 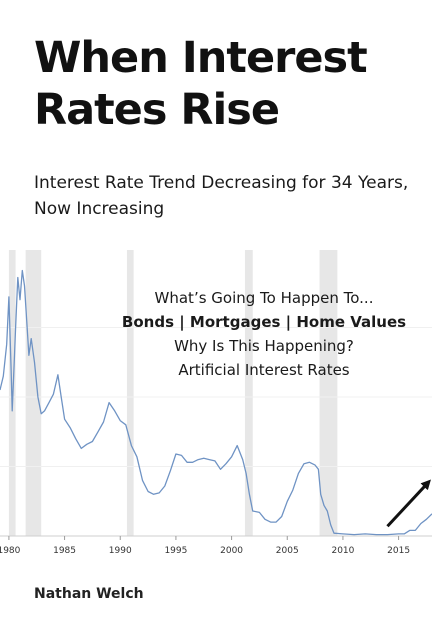 What do you see at coordinates (264, 346) in the screenshot?
I see `overlay-line-3: Why Is This Happening?` at bounding box center [264, 346].